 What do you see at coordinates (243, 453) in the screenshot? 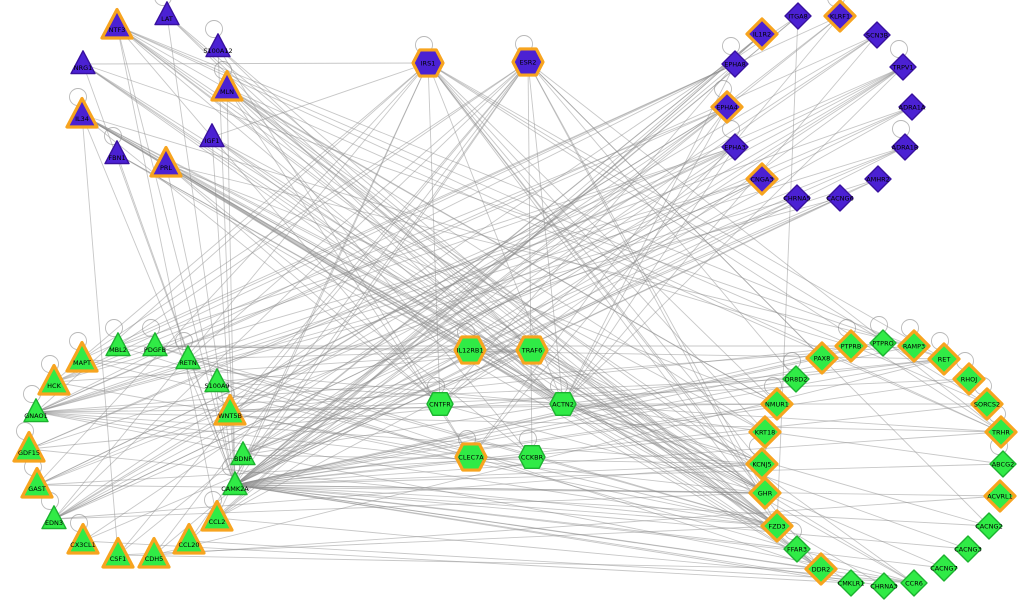
I see `node-BDNF` at bounding box center [243, 453].